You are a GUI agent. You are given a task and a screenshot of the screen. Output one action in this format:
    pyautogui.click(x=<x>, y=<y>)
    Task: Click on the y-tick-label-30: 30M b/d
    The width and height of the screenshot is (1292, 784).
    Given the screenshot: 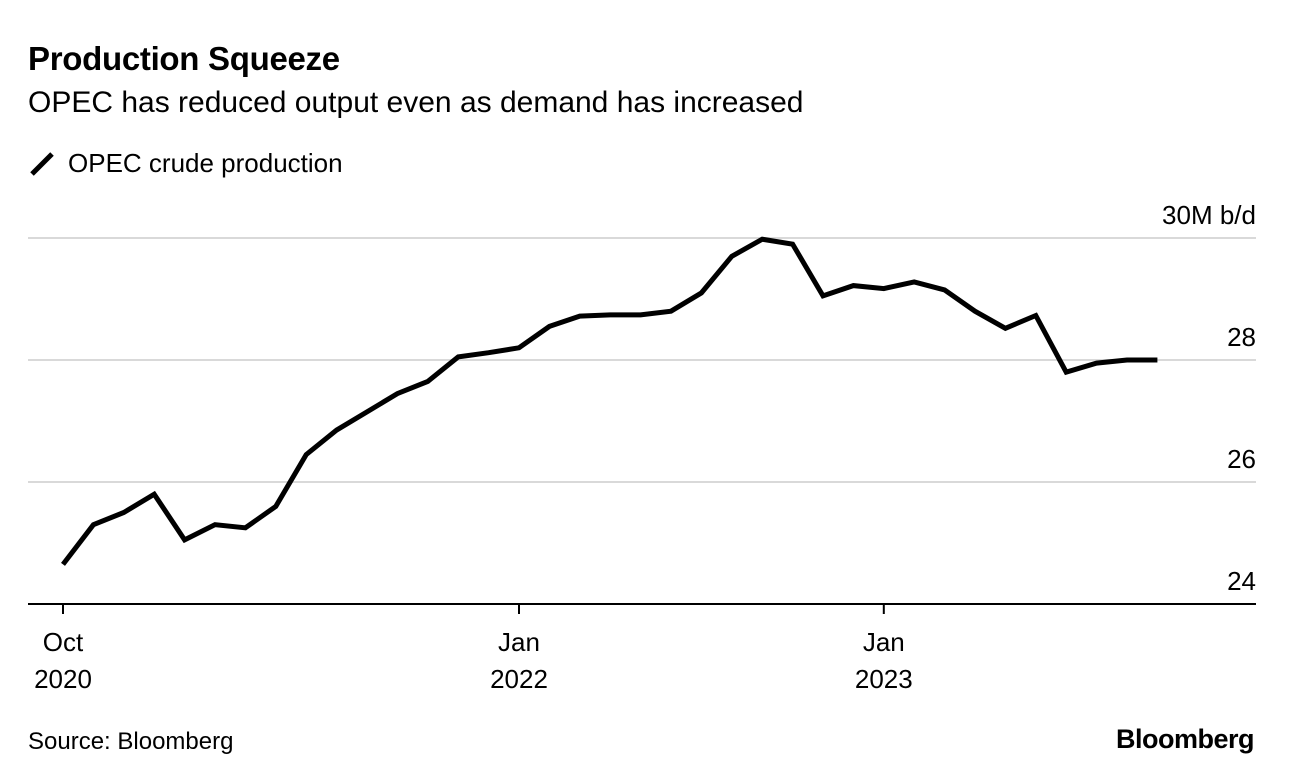 What is the action you would take?
    pyautogui.click(x=1209, y=215)
    